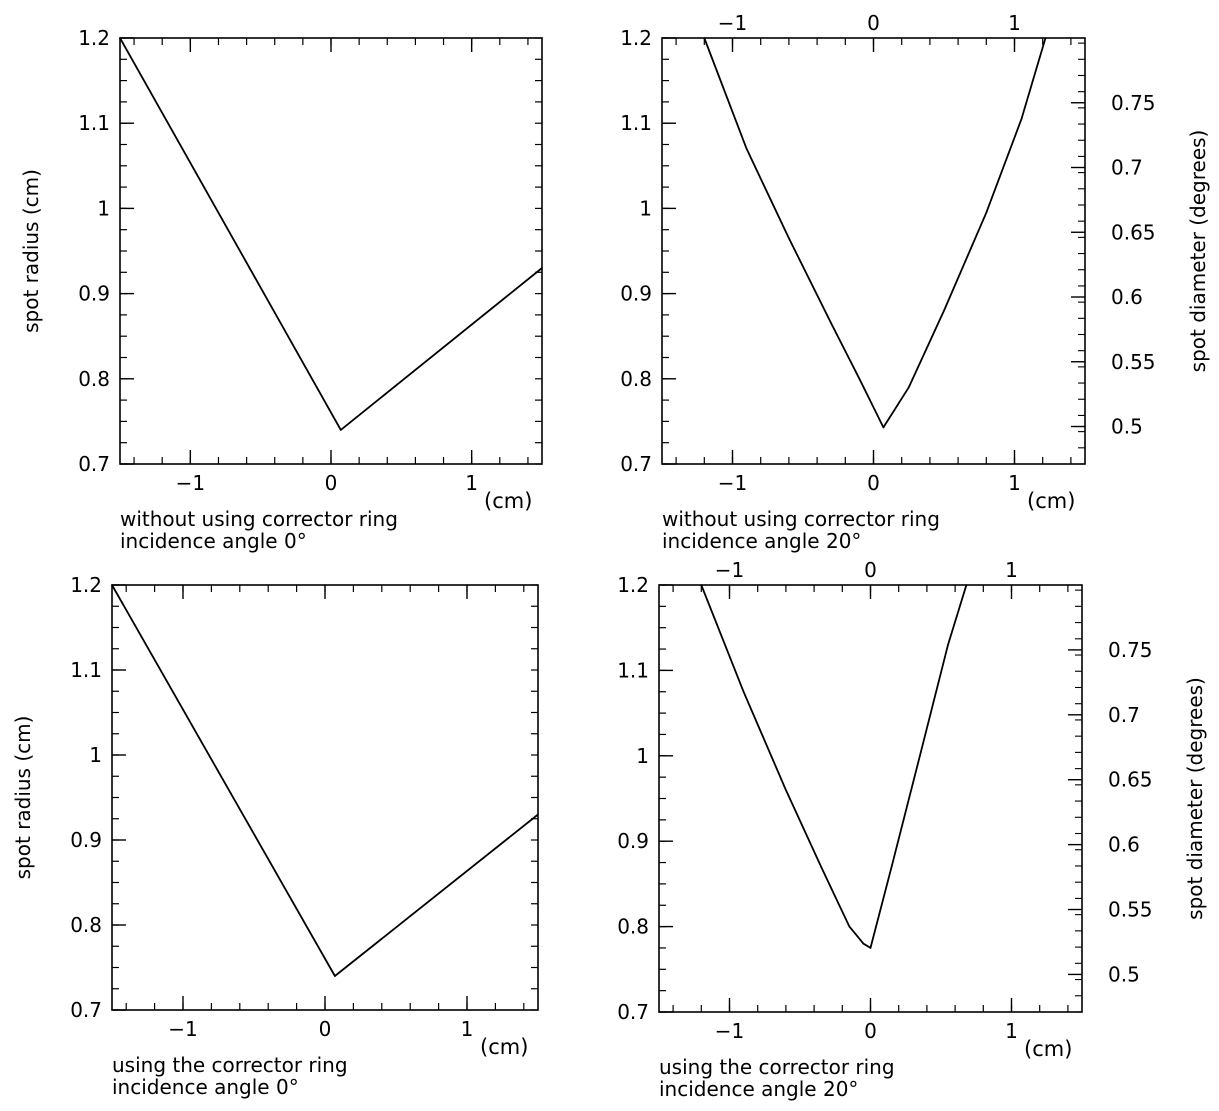 The width and height of the screenshot is (1219, 1111). I want to click on series-line-p3, so click(325, 780).